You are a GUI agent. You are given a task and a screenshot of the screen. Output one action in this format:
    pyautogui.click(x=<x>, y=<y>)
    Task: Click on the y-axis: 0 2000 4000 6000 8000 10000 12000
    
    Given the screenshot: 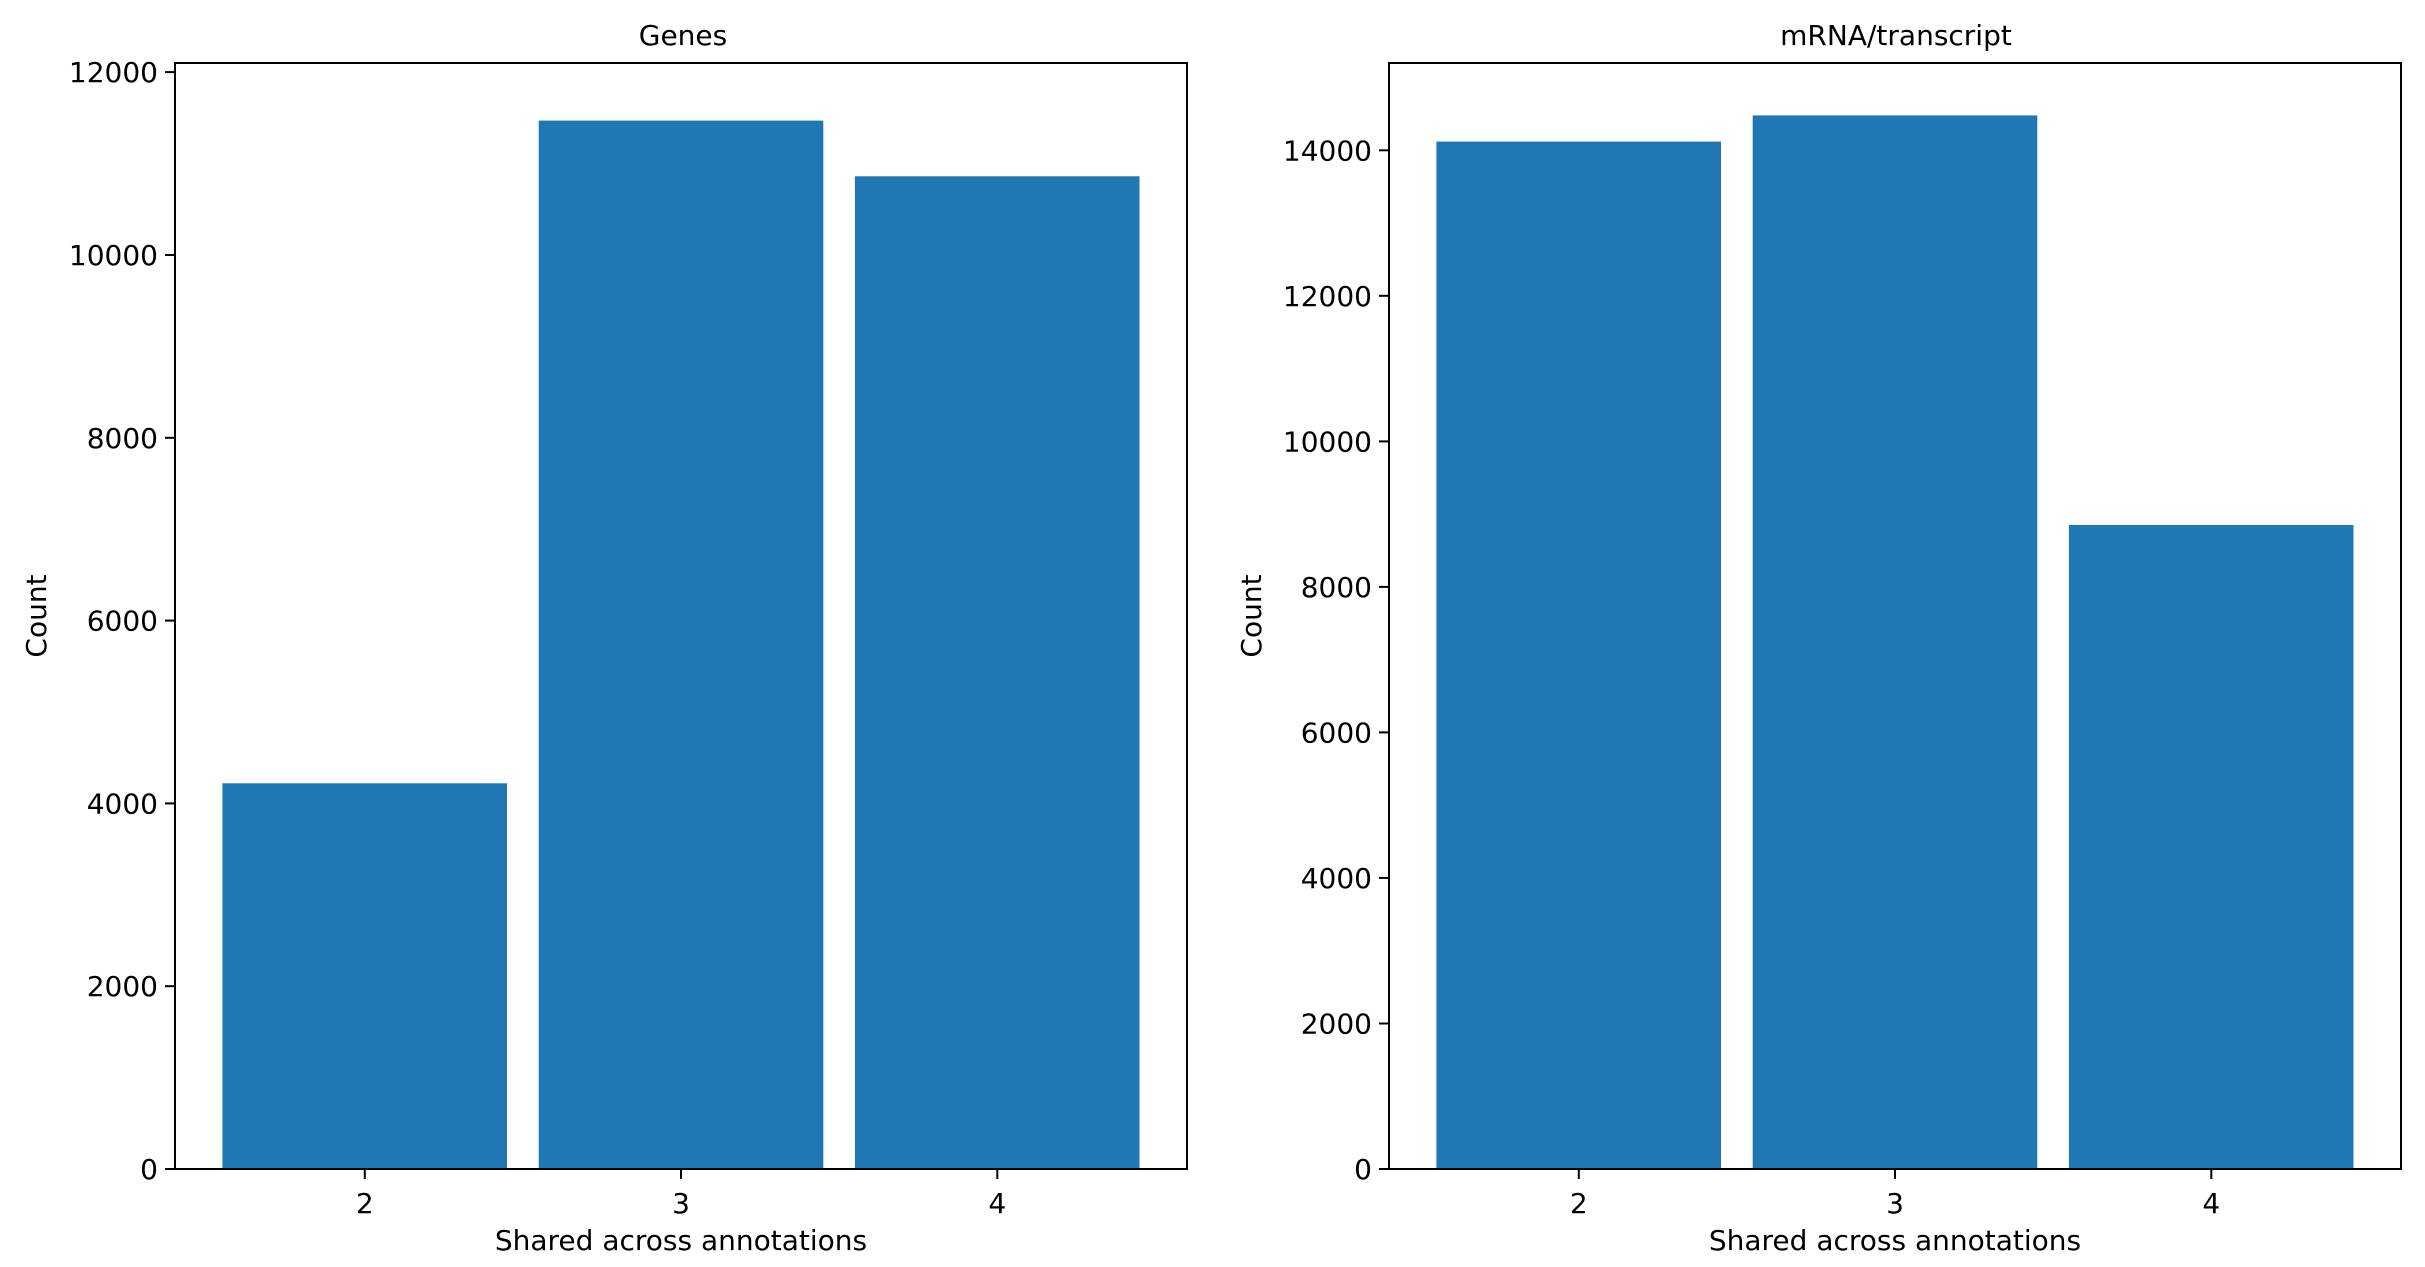 What is the action you would take?
    pyautogui.click(x=122, y=621)
    